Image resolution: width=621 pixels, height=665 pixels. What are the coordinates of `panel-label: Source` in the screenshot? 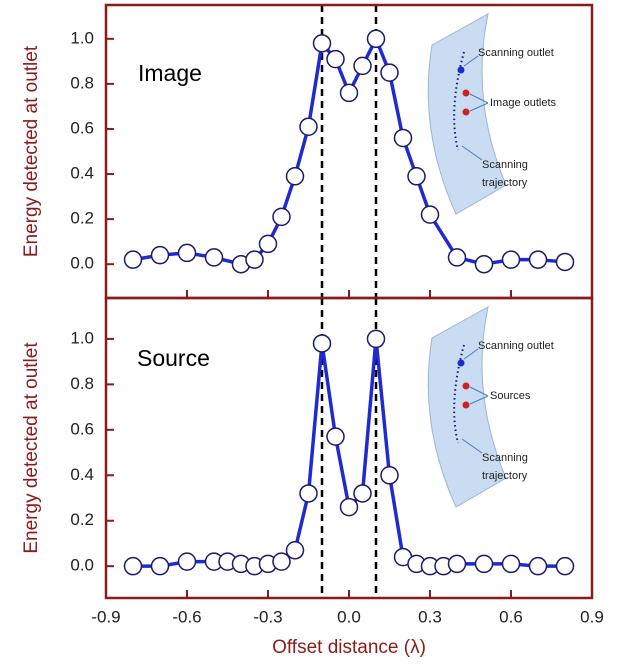 It's located at (173, 358).